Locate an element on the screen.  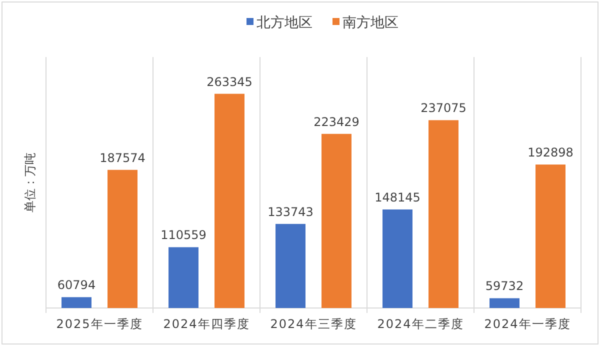
data-label: 59732 is located at coordinates (504, 286).